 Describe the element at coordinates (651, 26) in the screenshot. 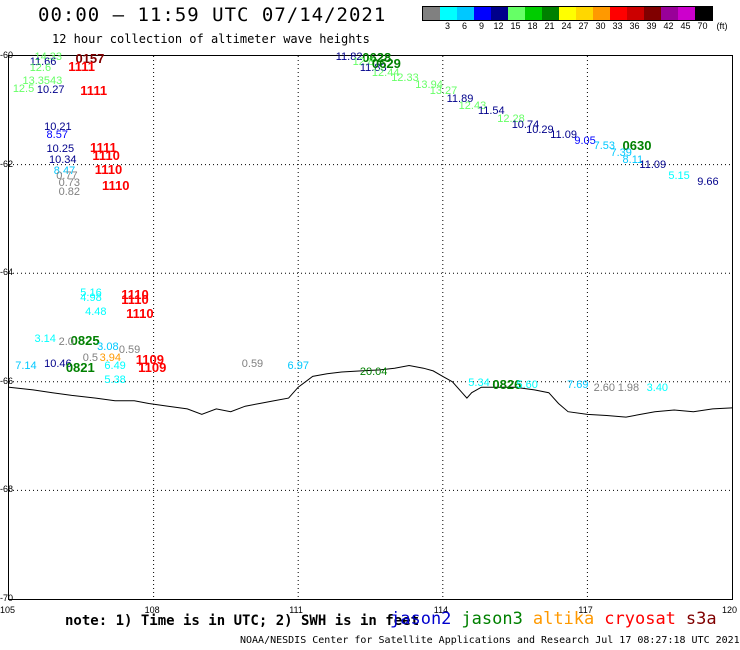

I see `color-swatch-label: 39` at that location.